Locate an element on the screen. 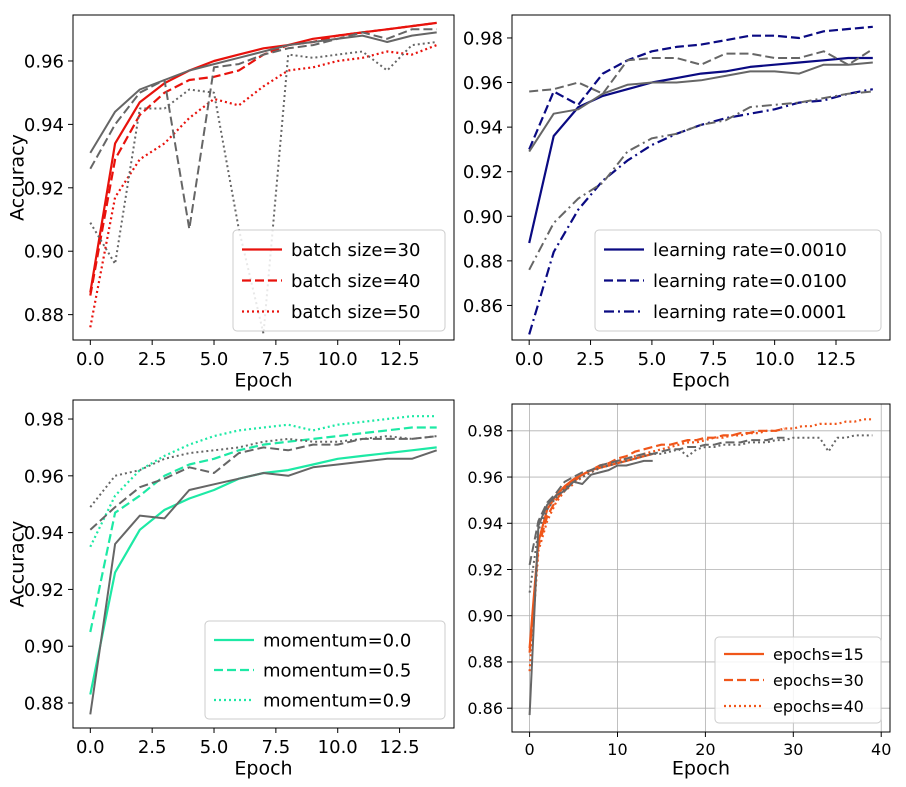 This screenshot has width=906, height=787. legend-label: epochs=30 is located at coordinates (818, 680).